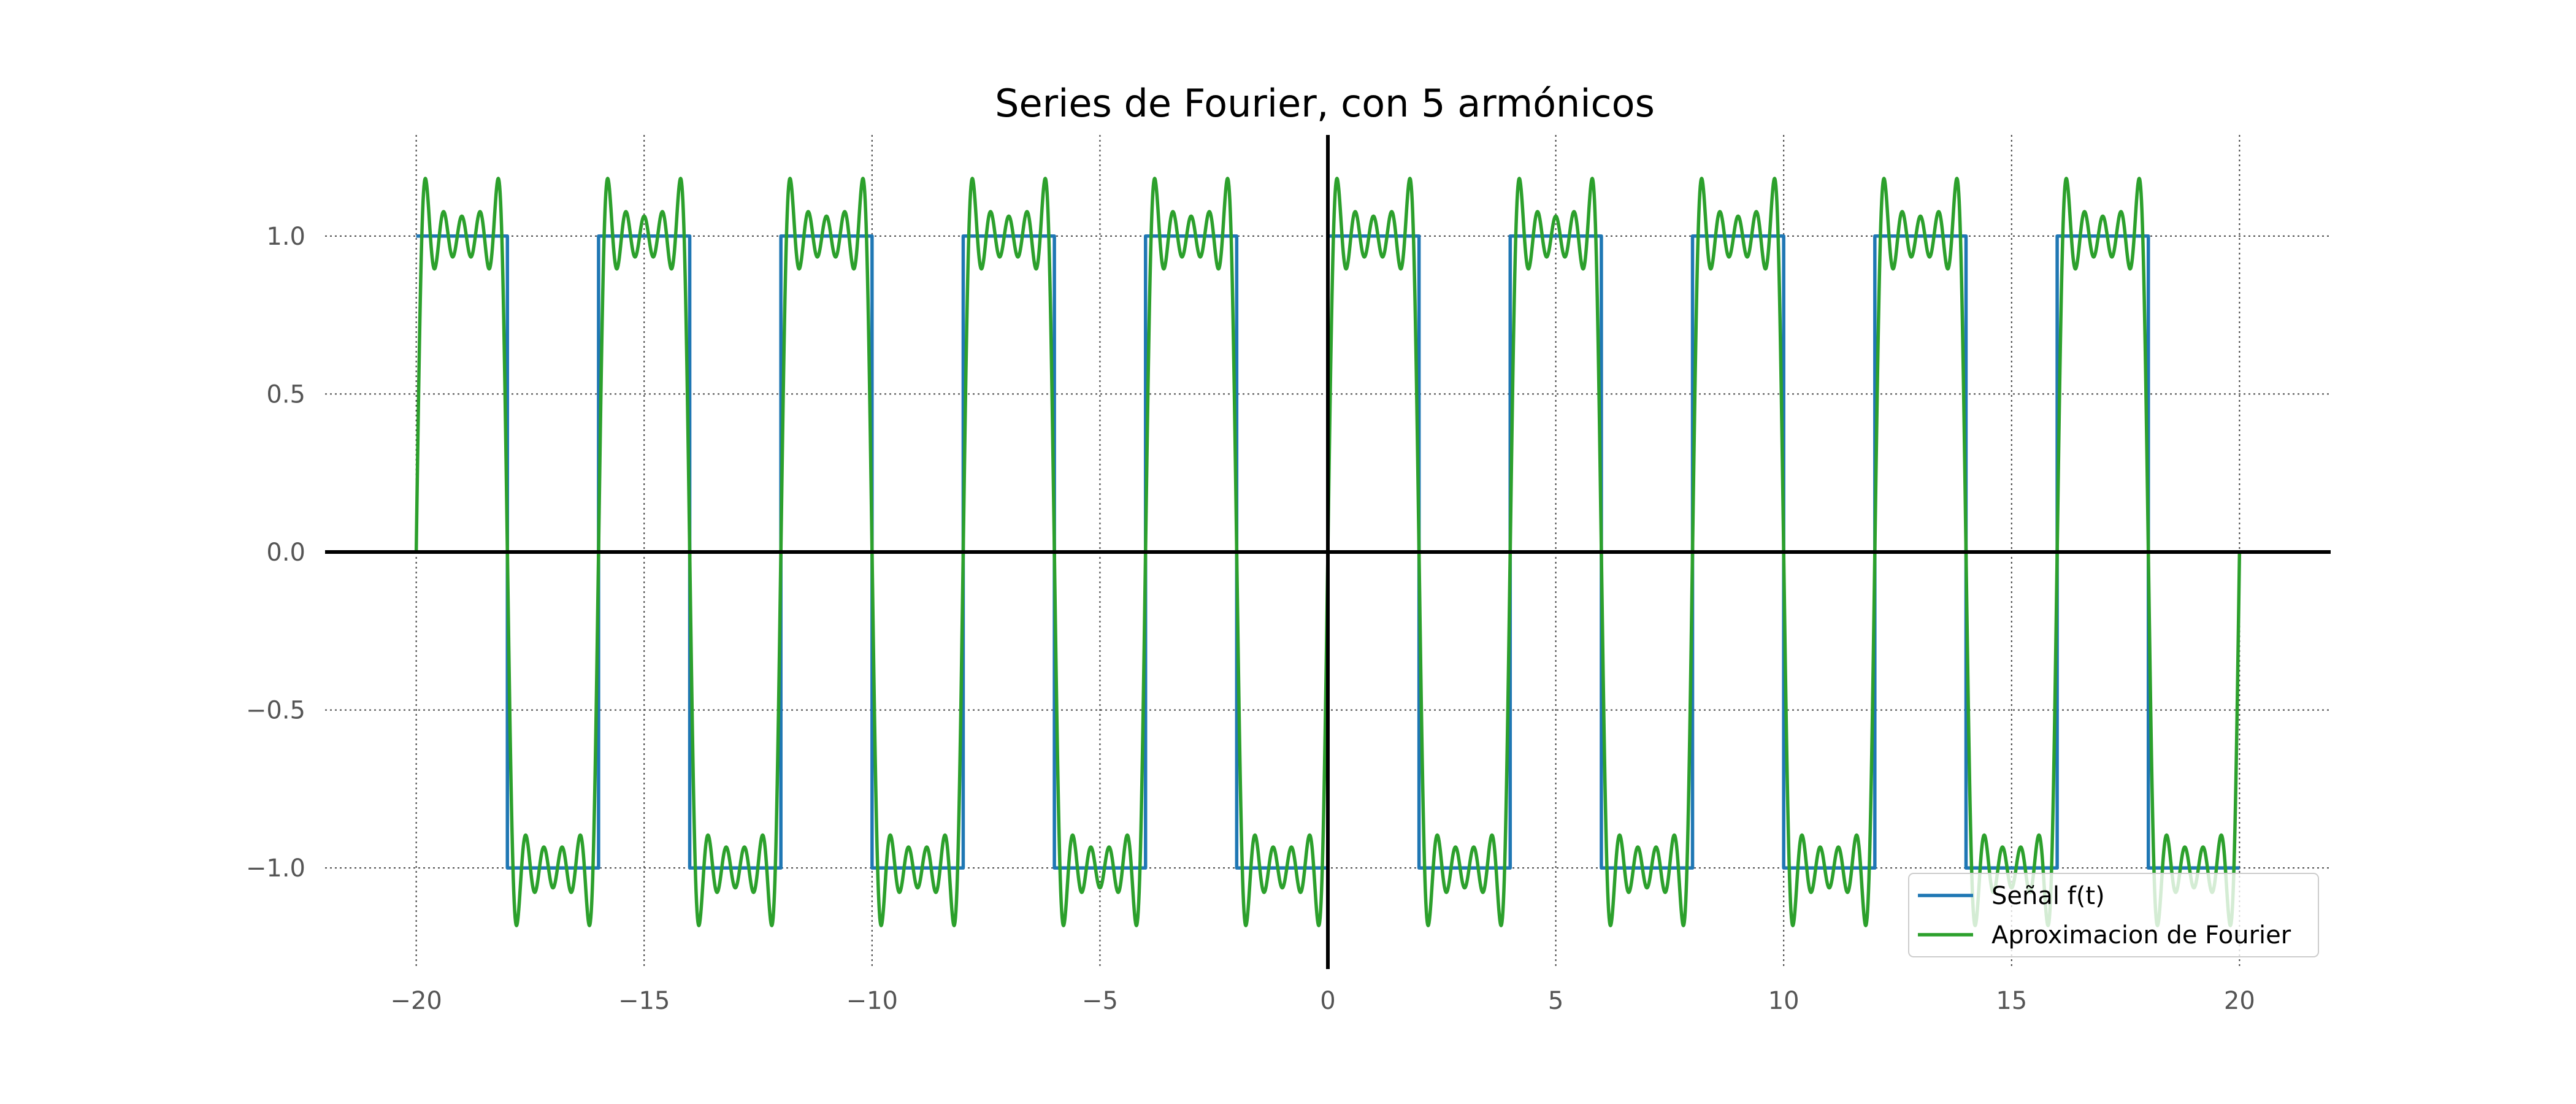 The height and width of the screenshot is (1104, 2576). What do you see at coordinates (285, 237) in the screenshot?
I see `y-tick-label: 1.0` at bounding box center [285, 237].